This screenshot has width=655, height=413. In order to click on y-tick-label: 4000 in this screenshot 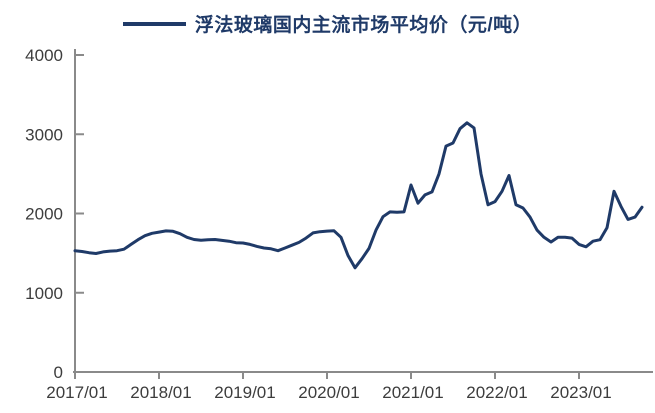, I will do `click(44, 55)`.